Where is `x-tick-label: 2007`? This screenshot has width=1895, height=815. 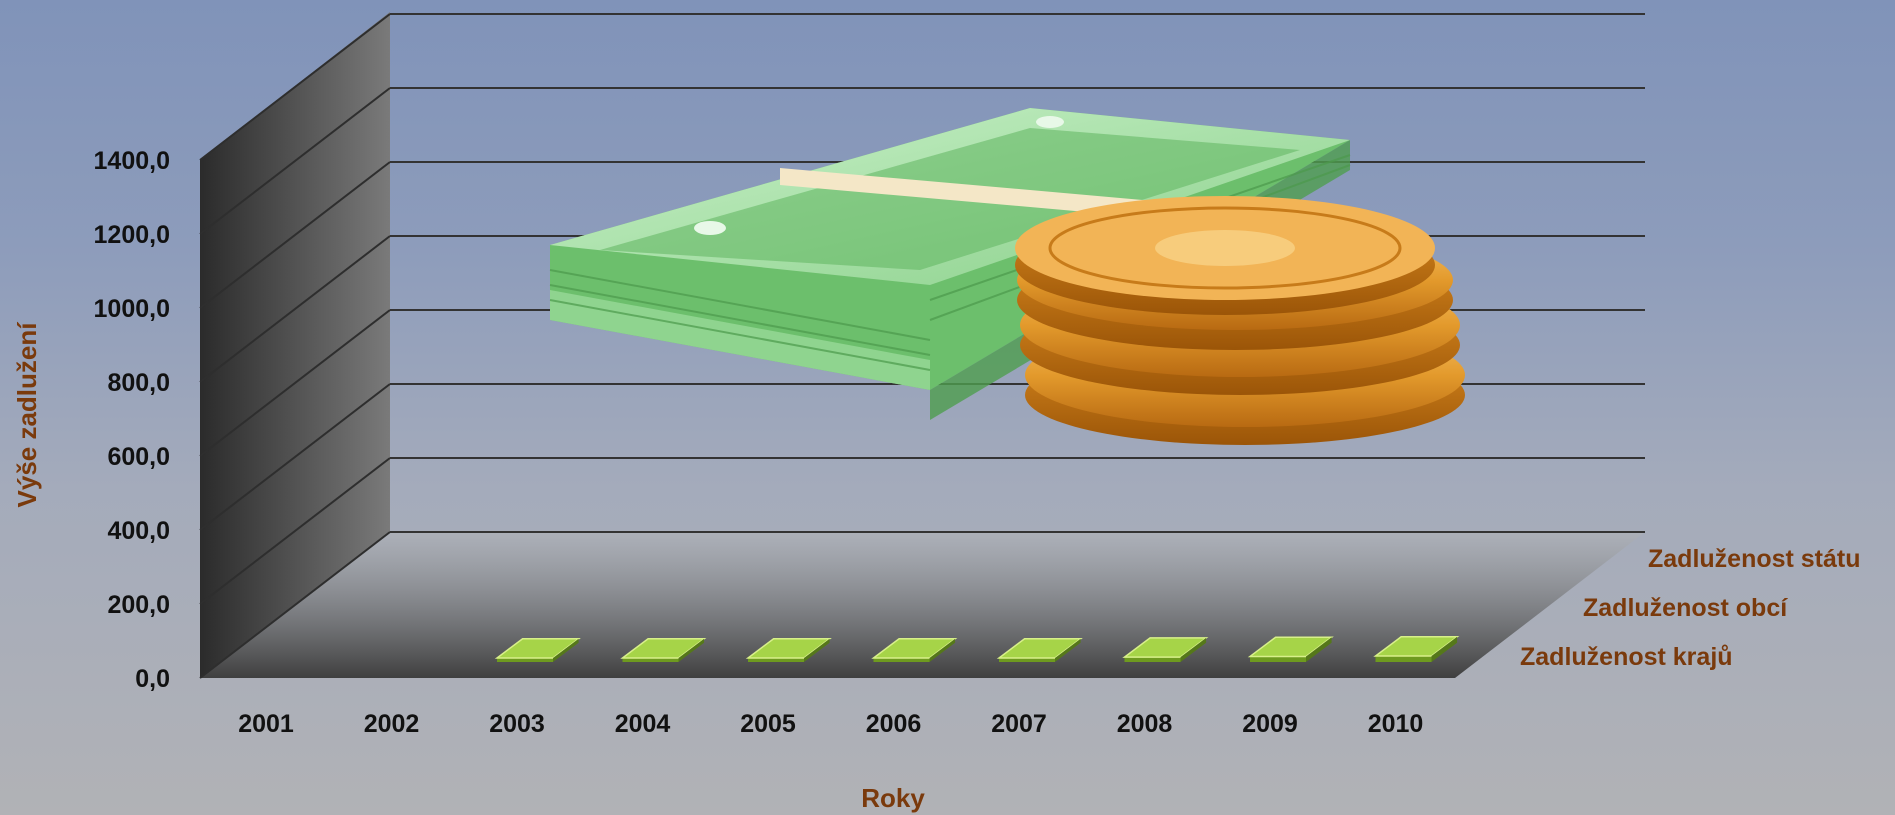
x-tick-label: 2007 is located at coordinates (1019, 724).